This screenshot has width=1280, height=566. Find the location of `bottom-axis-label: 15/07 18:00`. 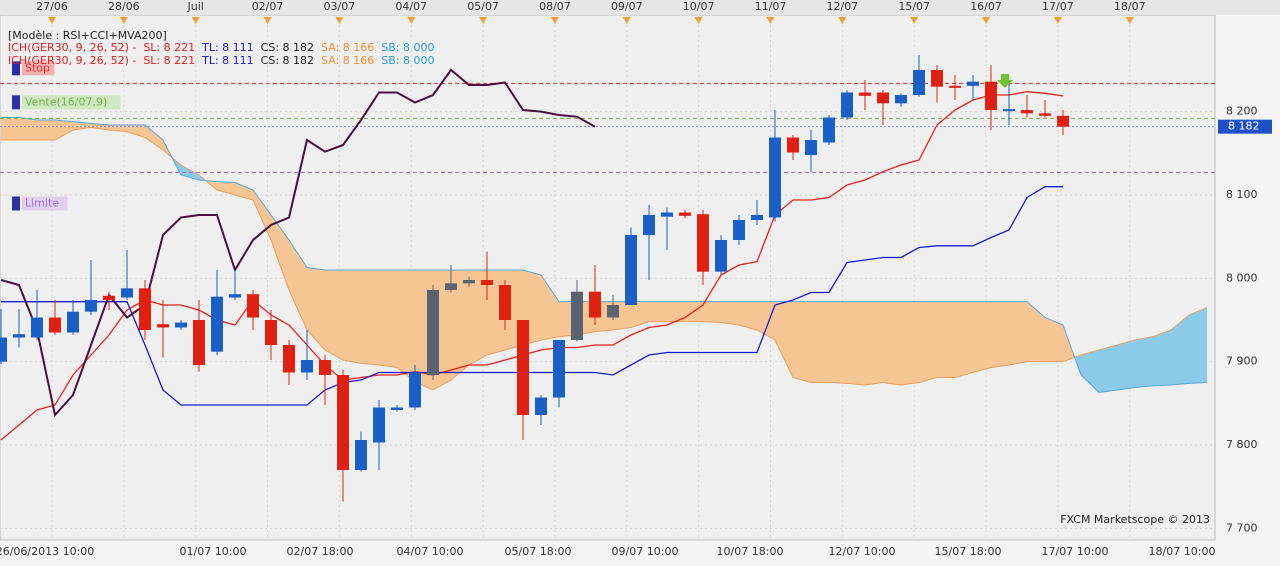

bottom-axis-label: 15/07 18:00 is located at coordinates (968, 551).